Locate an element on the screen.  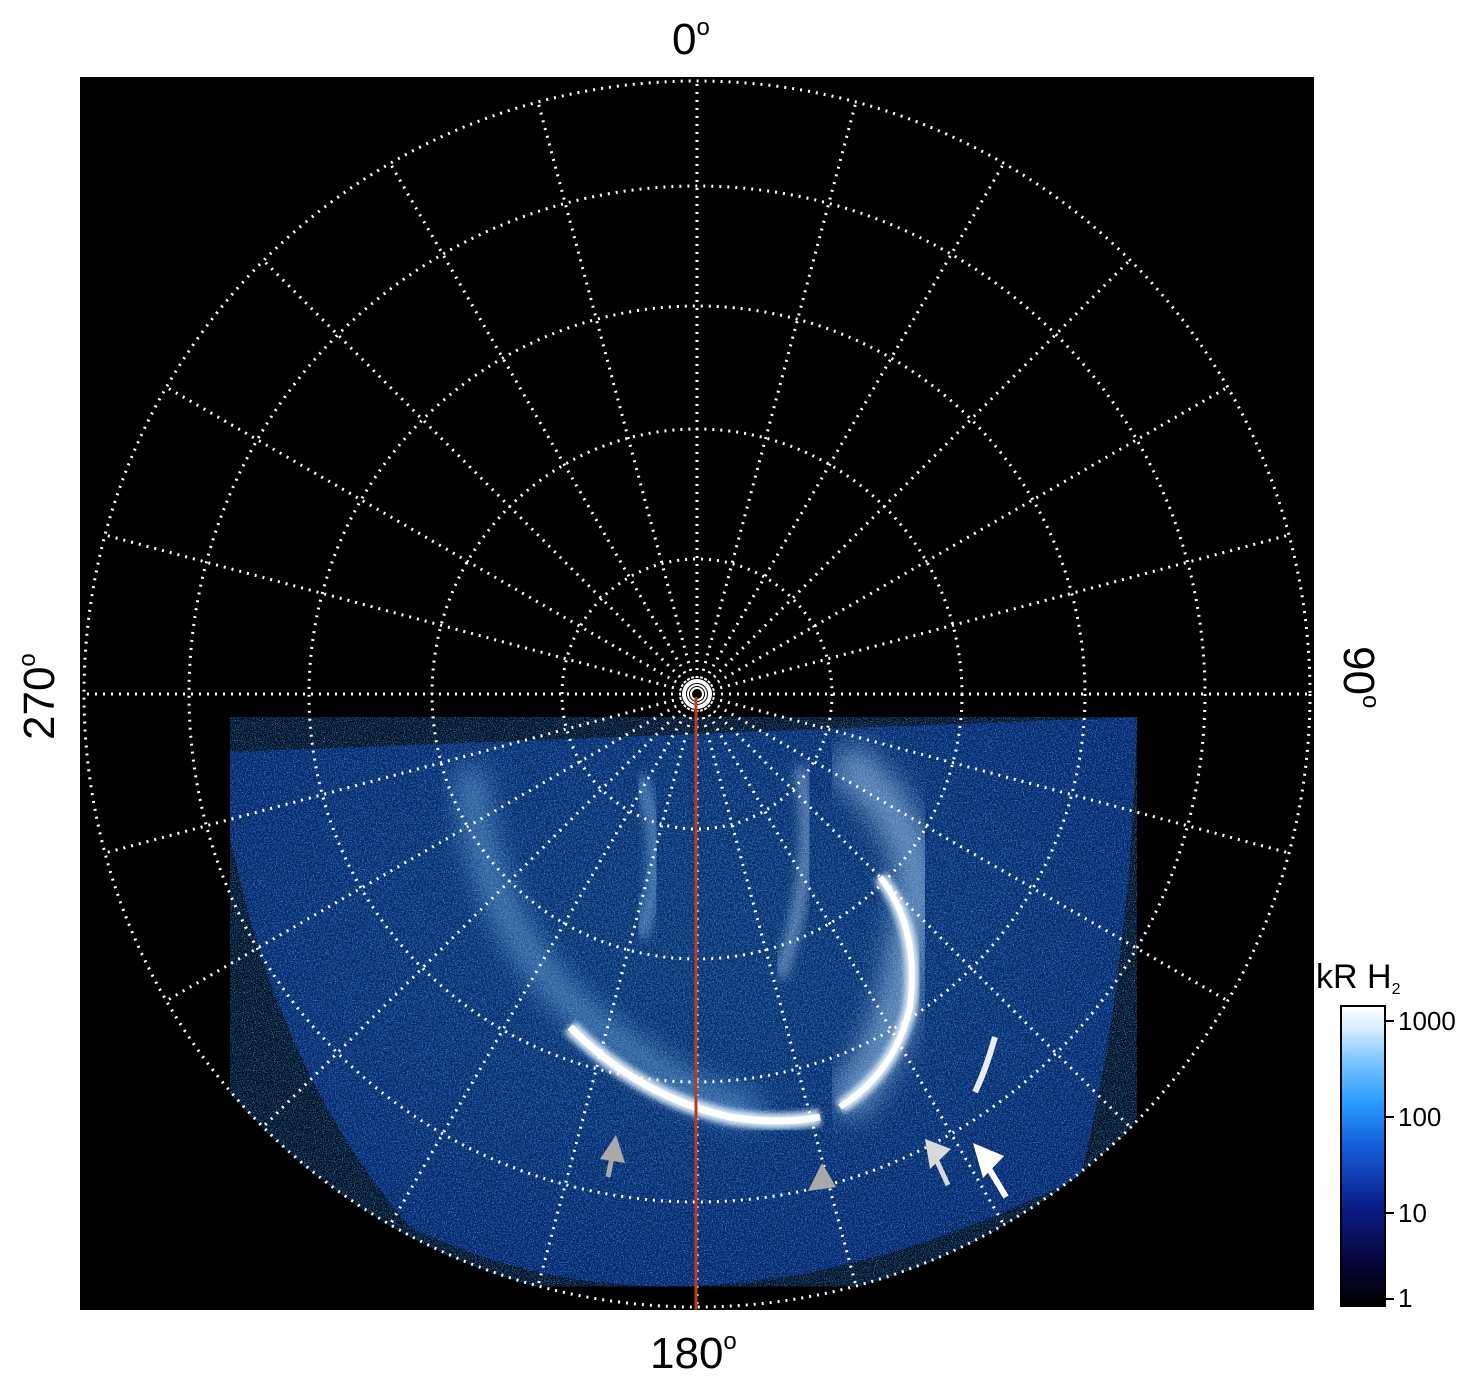
colorbar-label-100: 100 is located at coordinates (1420, 1117).